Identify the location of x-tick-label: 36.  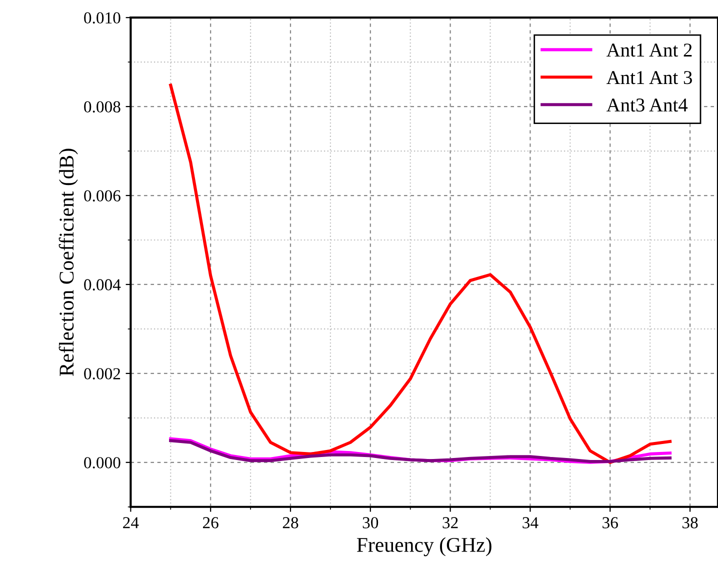
(610, 522).